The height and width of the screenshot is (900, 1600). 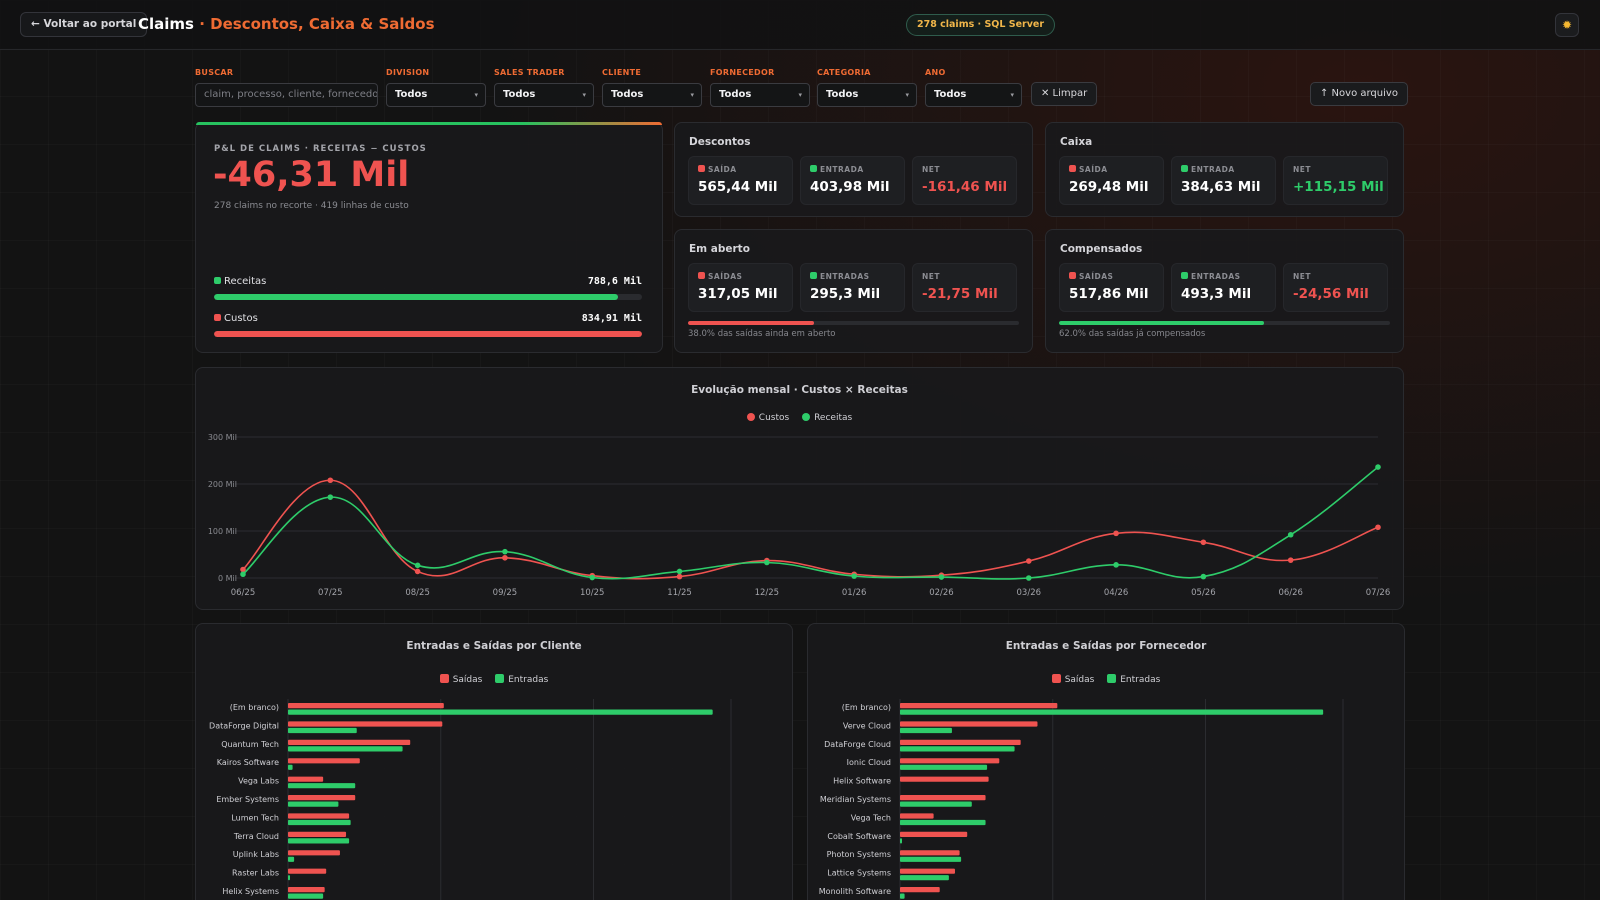 I want to click on filter-cliente: CLIENTE Todos ▾, so click(x=652, y=87).